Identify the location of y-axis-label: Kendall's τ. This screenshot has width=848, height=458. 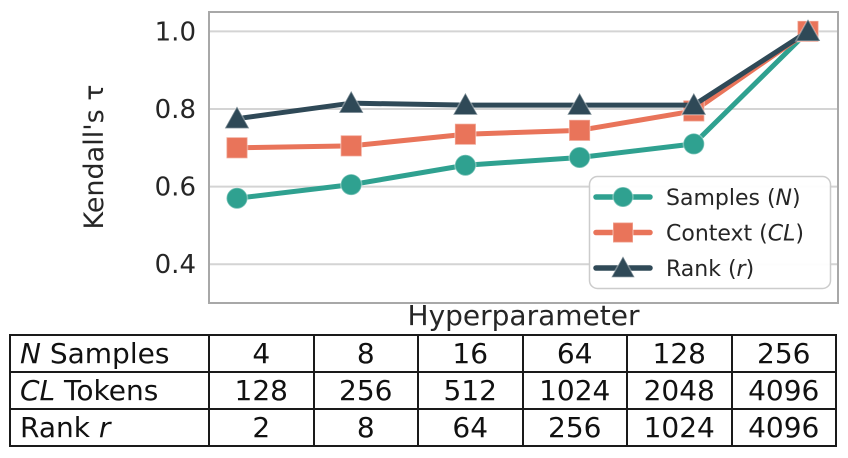
(94, 156).